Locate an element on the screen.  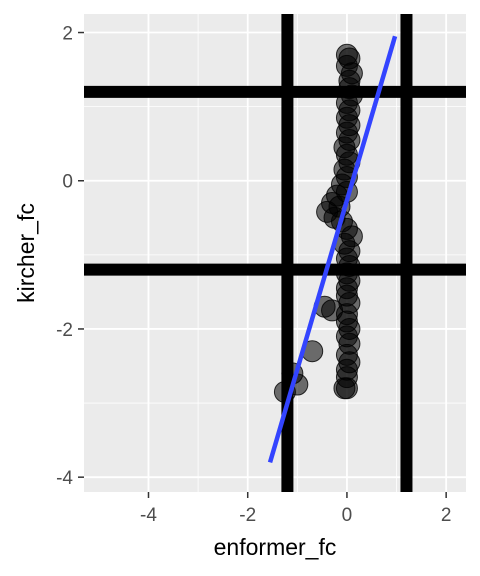
x-tick-label: 2 is located at coordinates (446, 515).